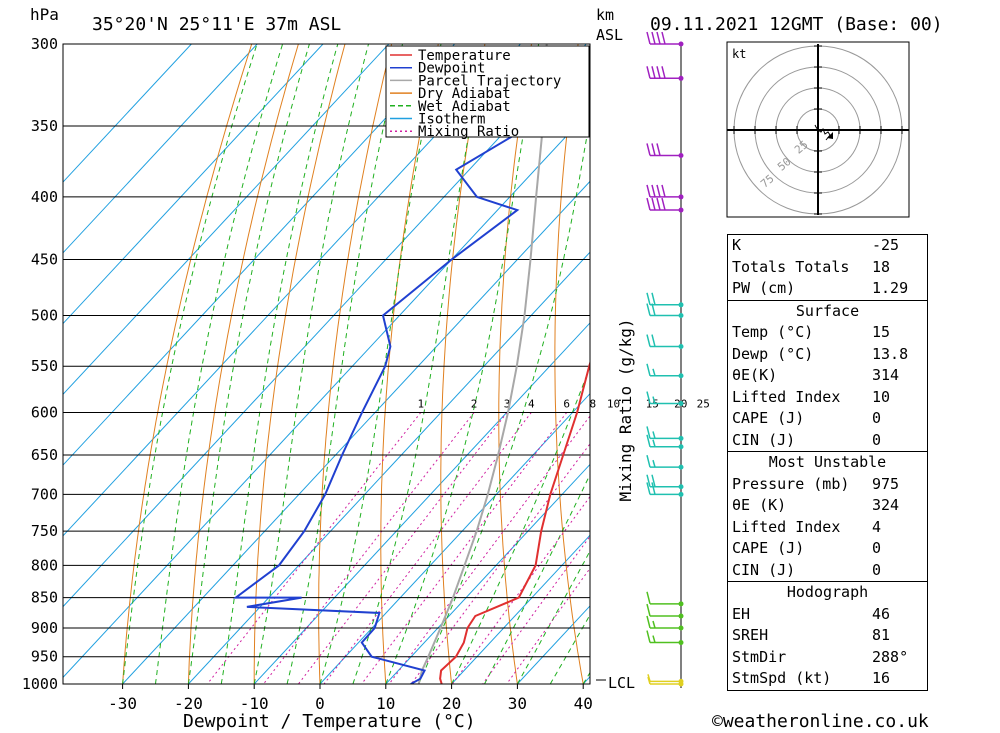 Image resolution: width=1000 pixels, height=733 pixels. I want to click on parcel-trajectory-line, so click(482, 364).